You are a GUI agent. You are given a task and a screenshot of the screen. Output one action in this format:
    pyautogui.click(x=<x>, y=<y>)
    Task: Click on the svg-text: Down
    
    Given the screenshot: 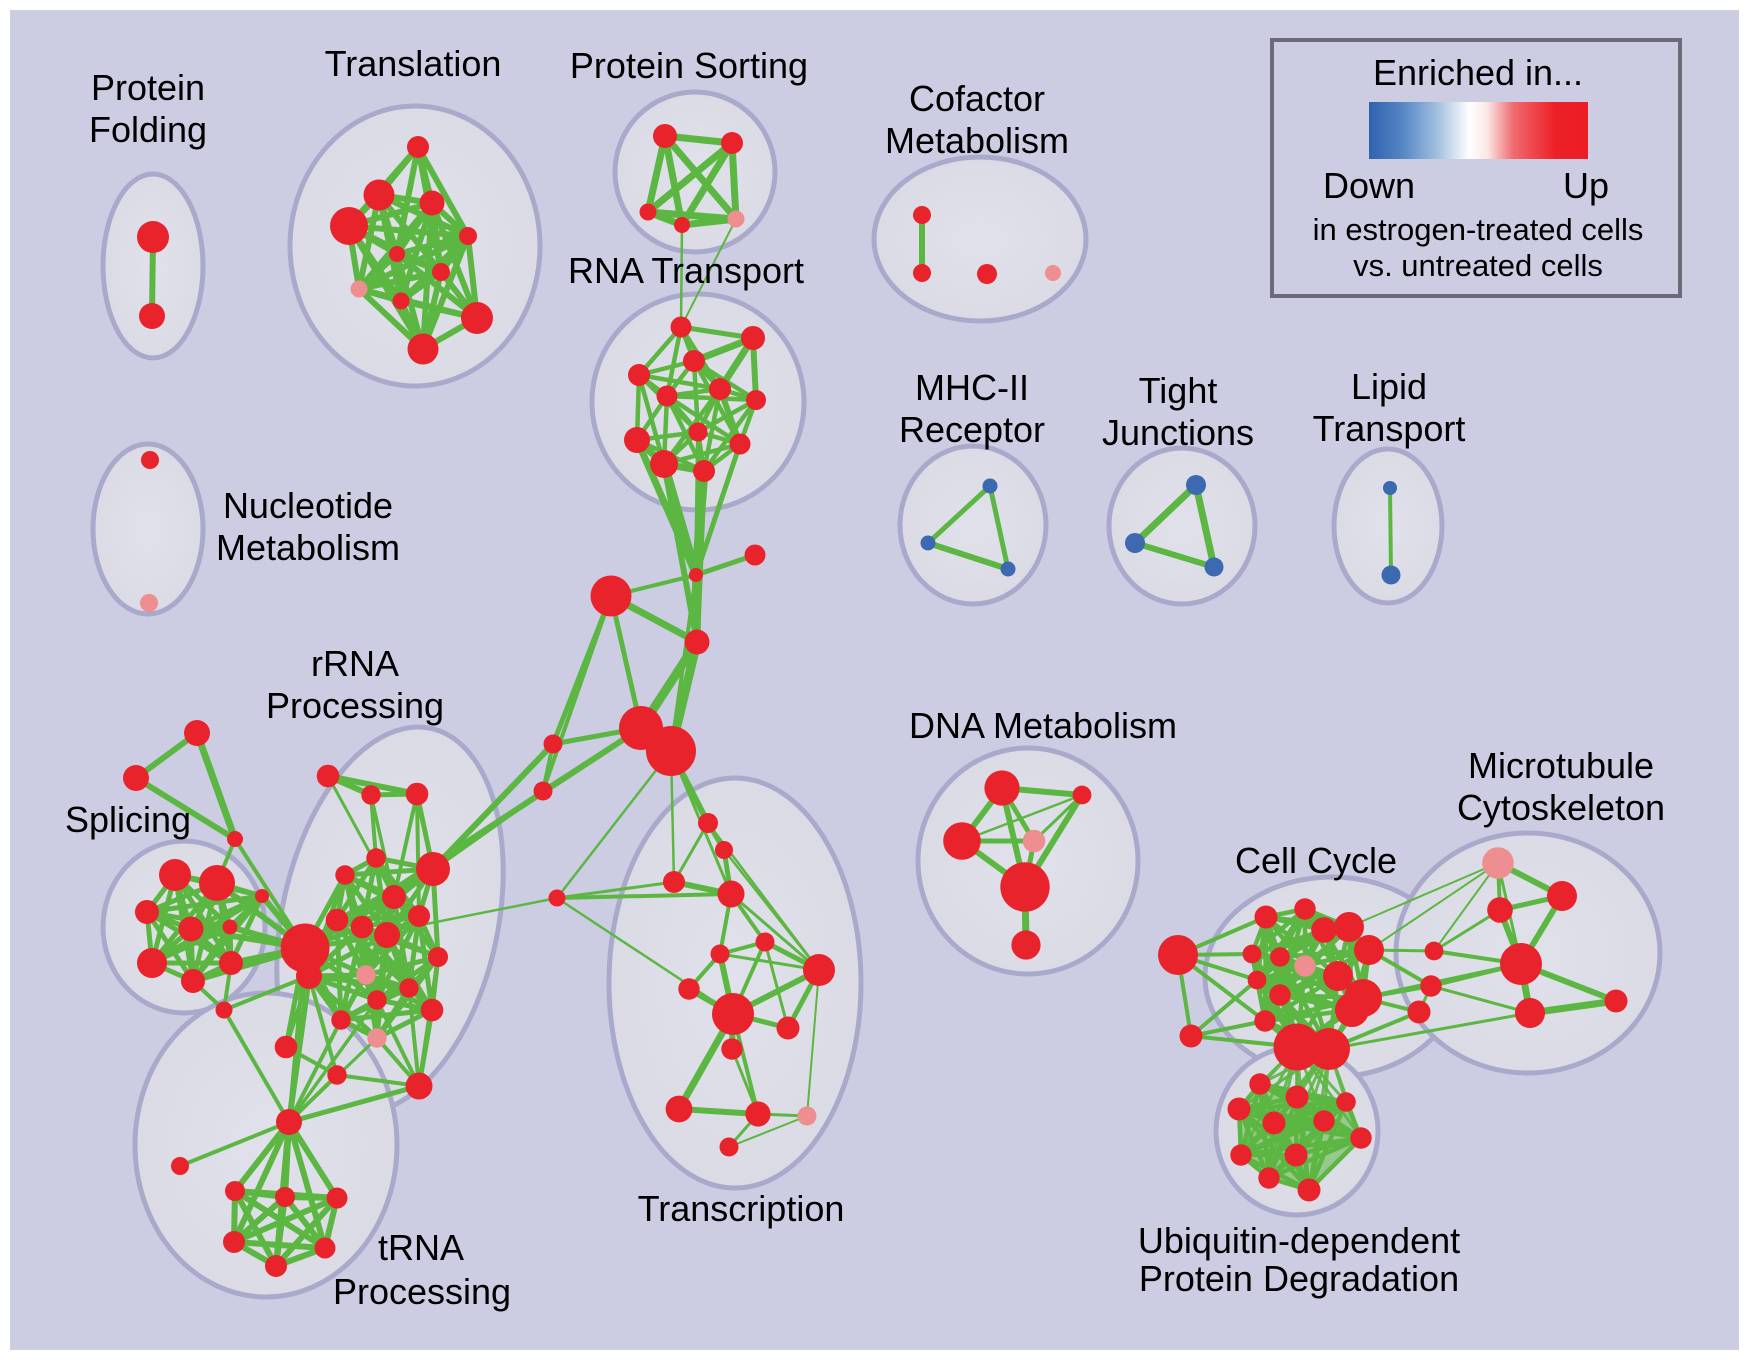 What is the action you would take?
    pyautogui.click(x=1369, y=185)
    